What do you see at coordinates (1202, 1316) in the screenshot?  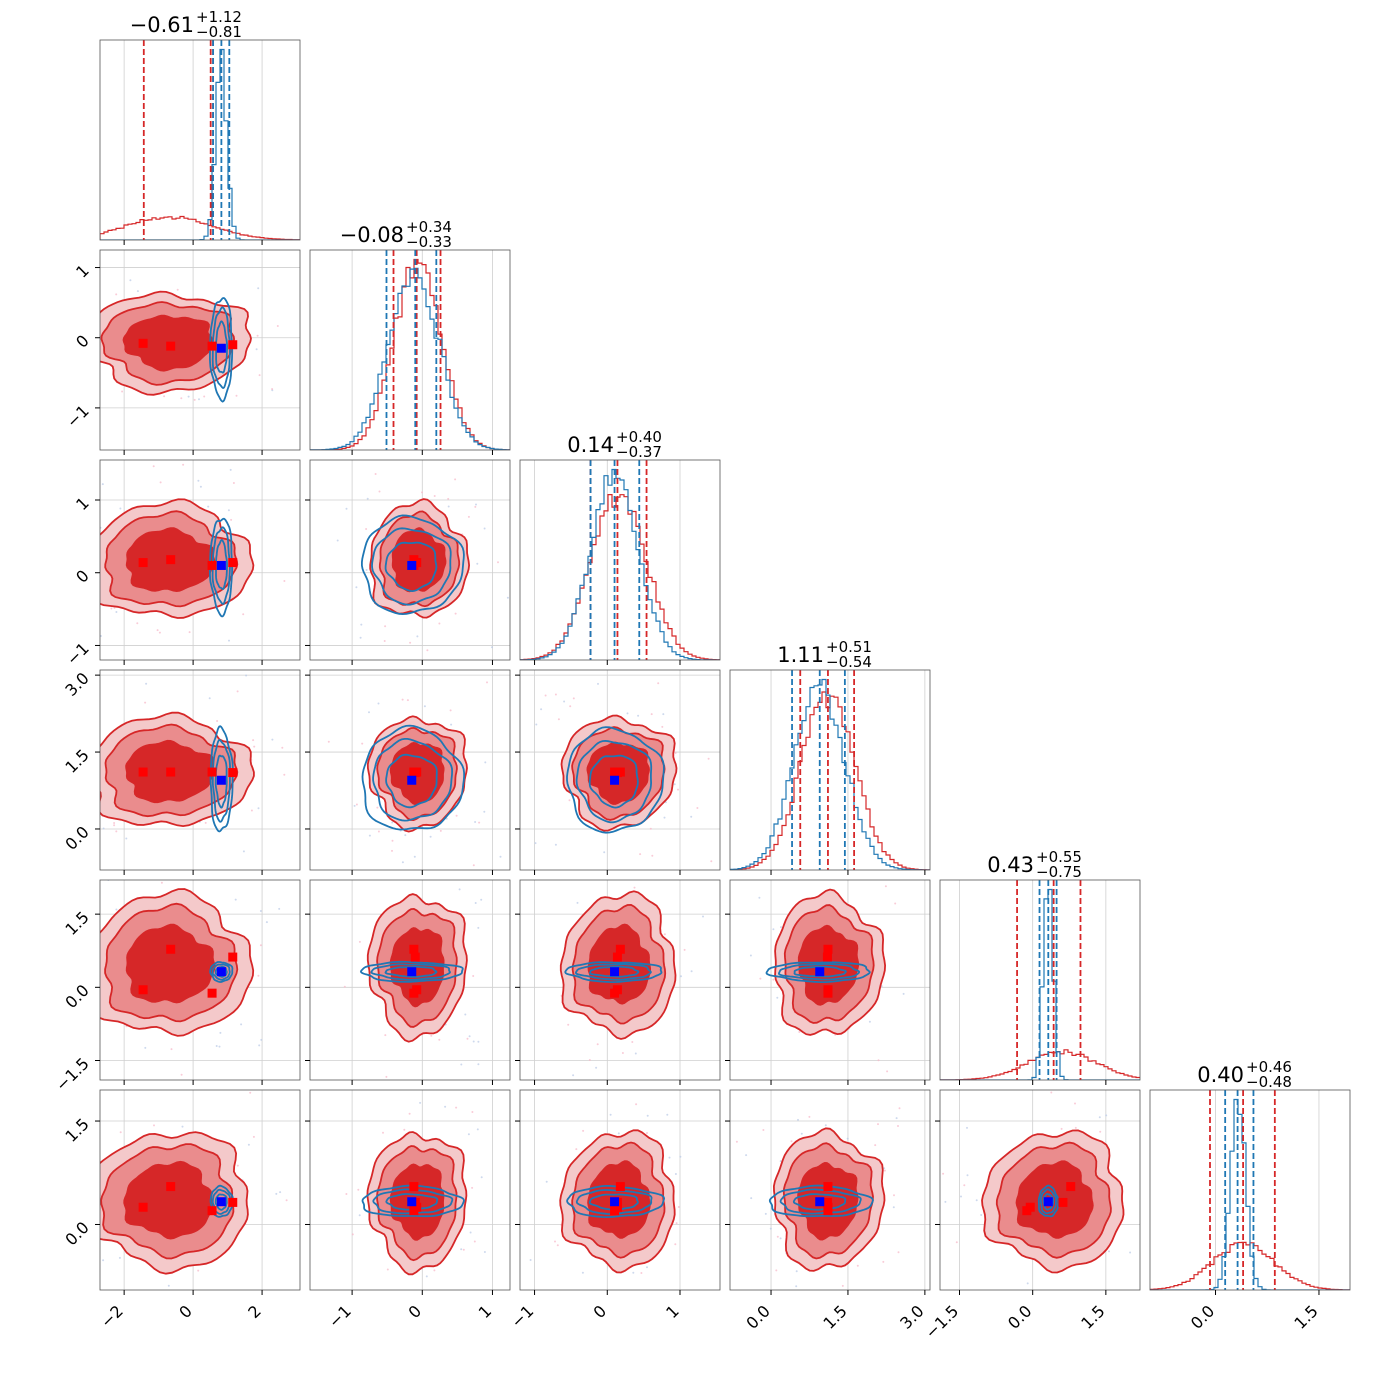 I see `x-tick-label: 0.0` at bounding box center [1202, 1316].